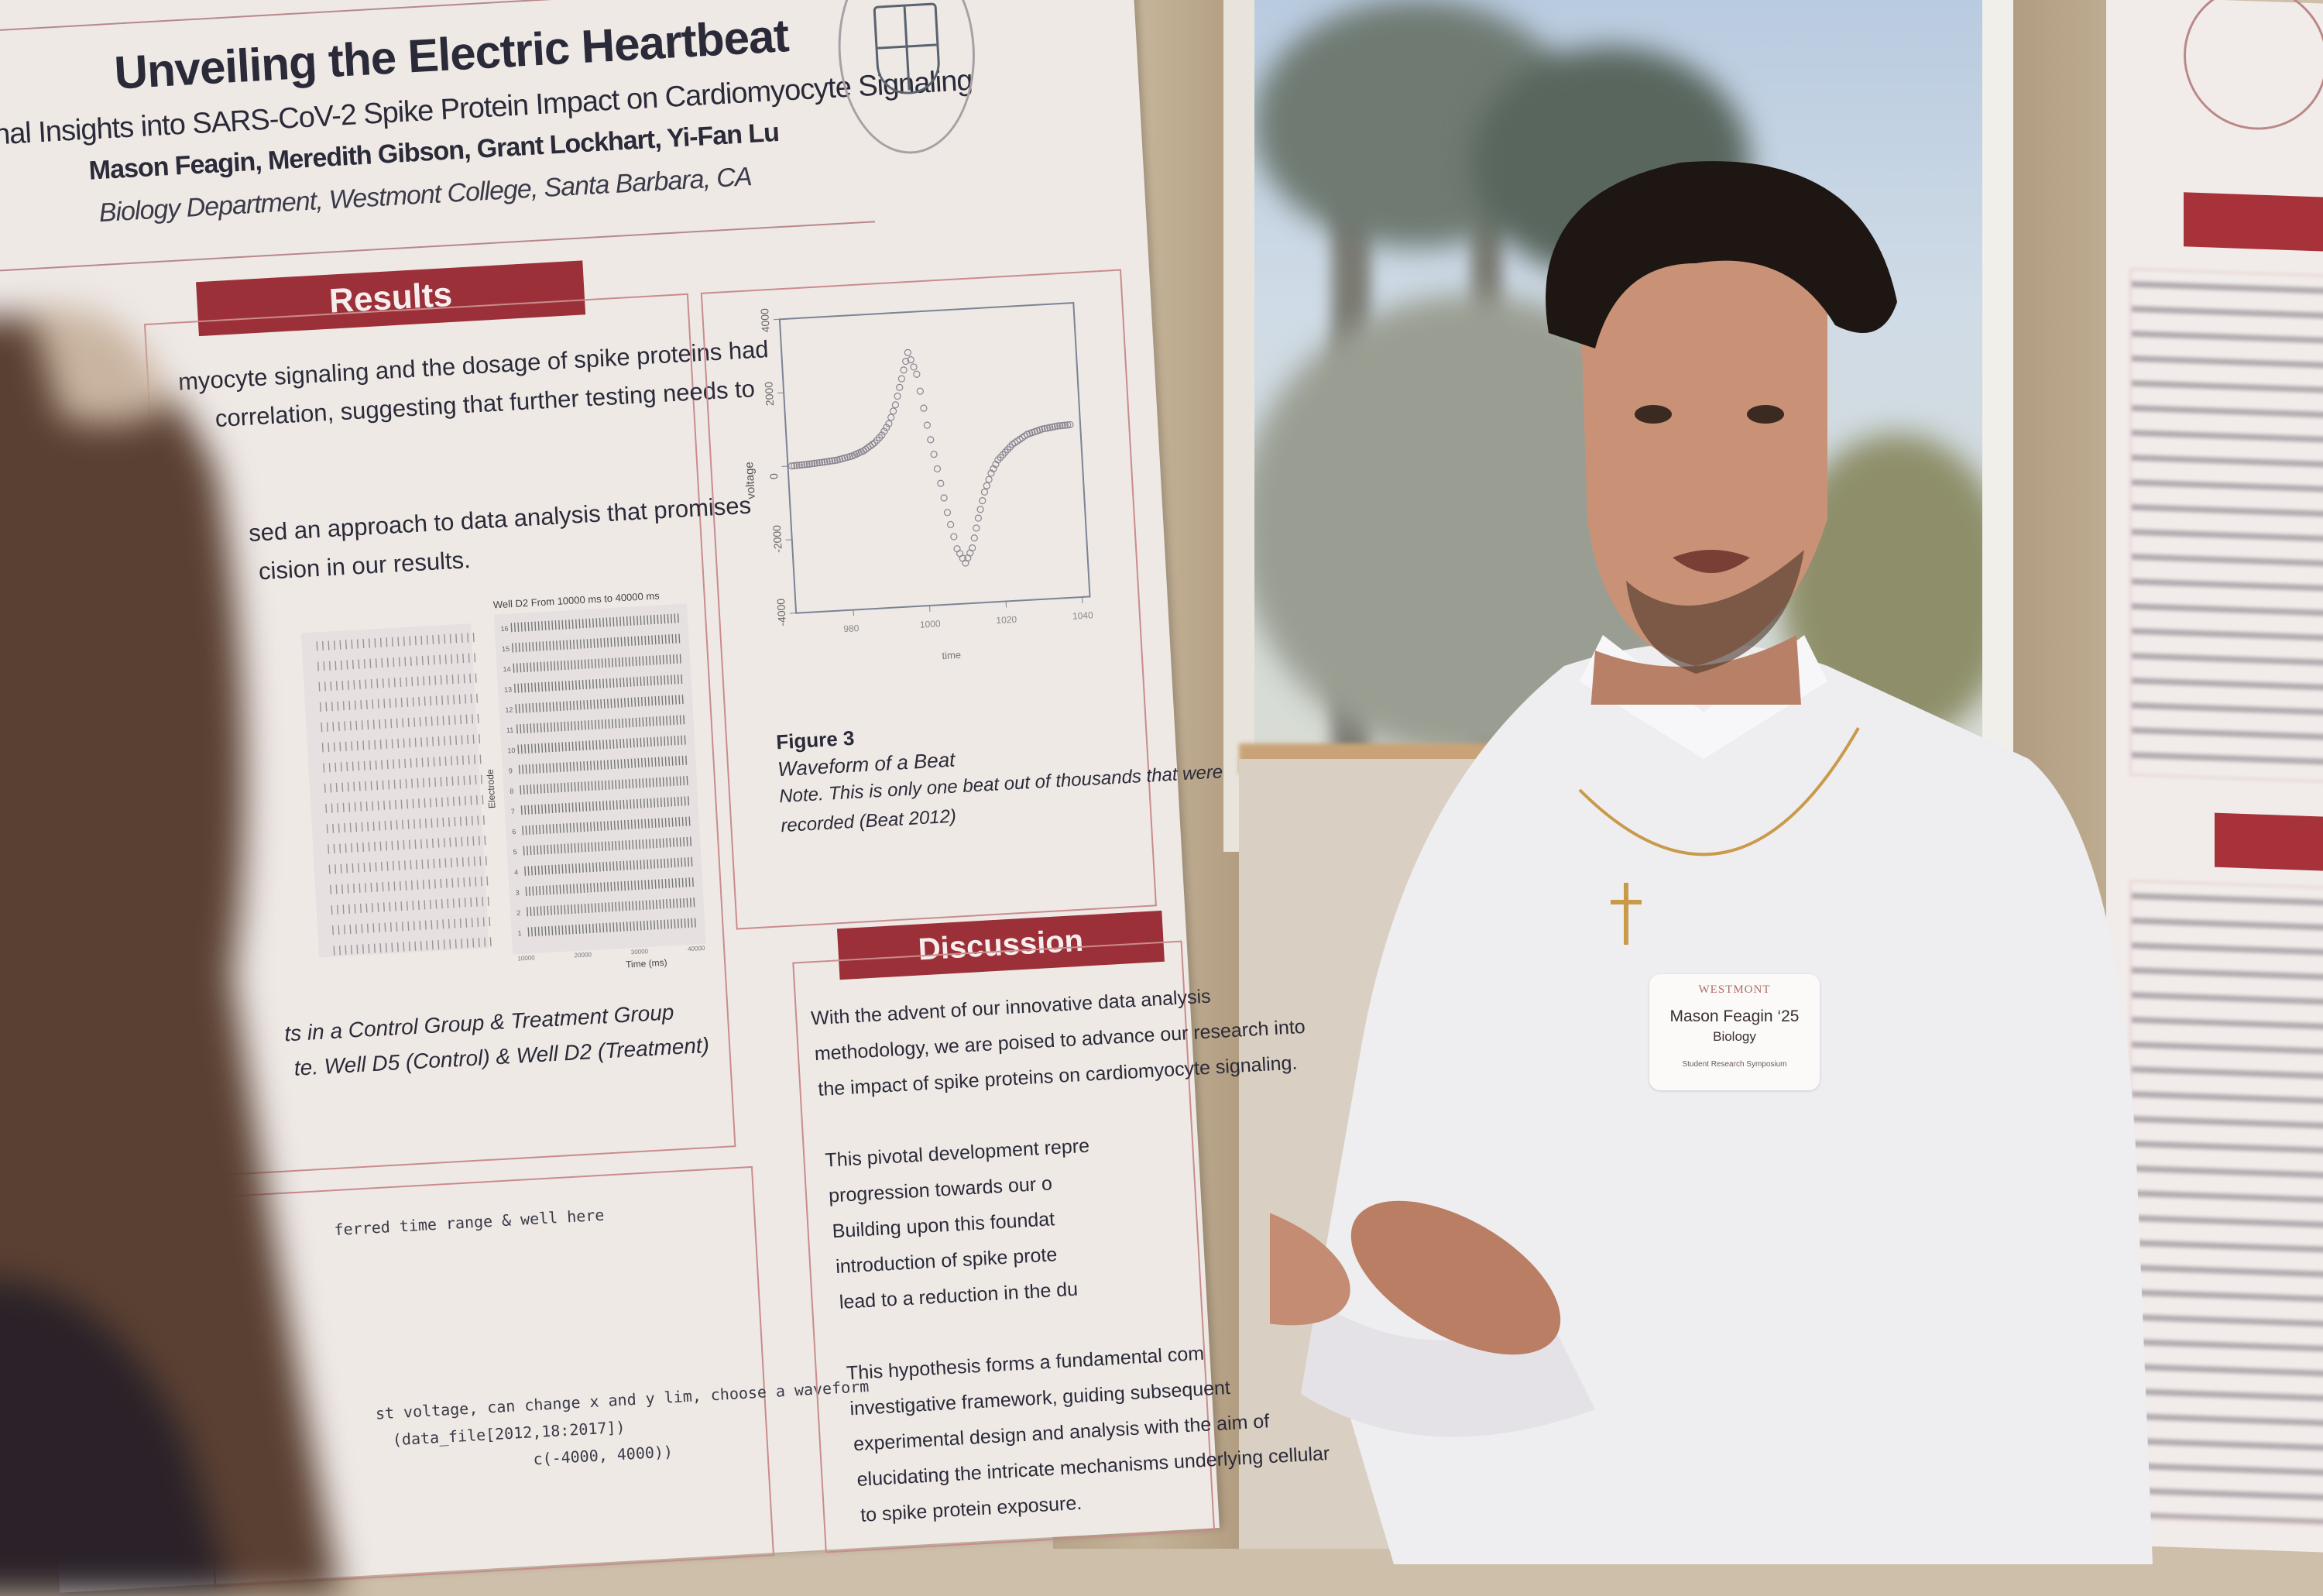 This screenshot has width=2323, height=1596. What do you see at coordinates (1735, 1064) in the screenshot?
I see `badge-event: Student Research Symposium` at bounding box center [1735, 1064].